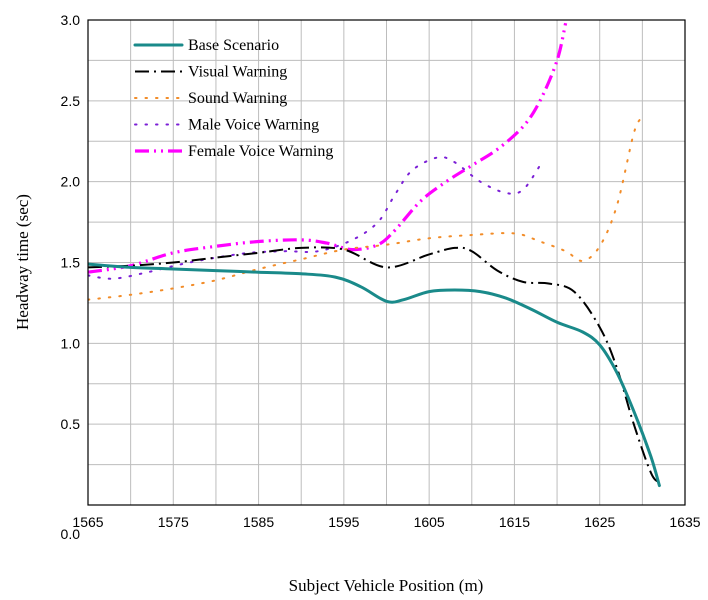 The width and height of the screenshot is (708, 600). Describe the element at coordinates (71, 424) in the screenshot. I see `y-tick-label: 0.5` at that location.